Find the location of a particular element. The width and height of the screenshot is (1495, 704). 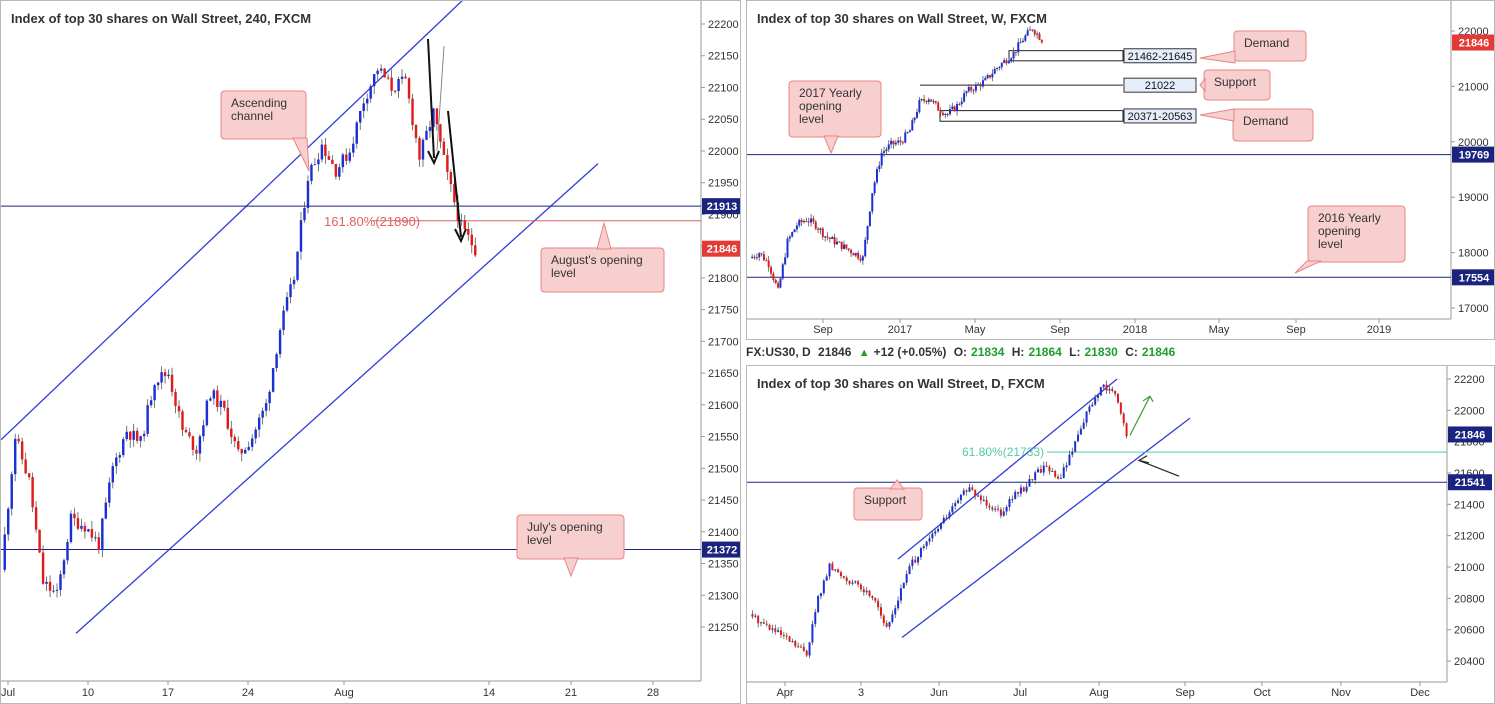

daily-time-tick: 3 is located at coordinates (861, 693).